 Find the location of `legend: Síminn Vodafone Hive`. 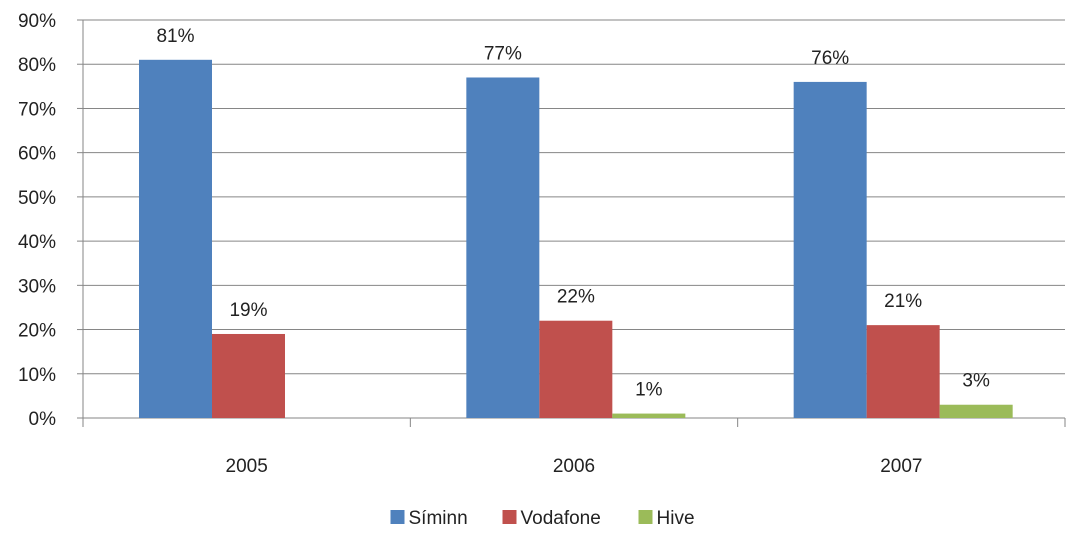

legend: Síminn Vodafone Hive is located at coordinates (542, 518).